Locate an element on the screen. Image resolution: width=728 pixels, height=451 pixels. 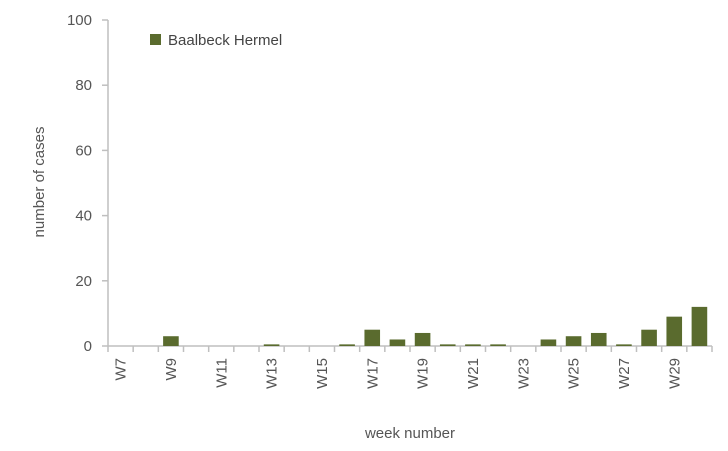
x-tick-label: W29 is located at coordinates (674, 373).